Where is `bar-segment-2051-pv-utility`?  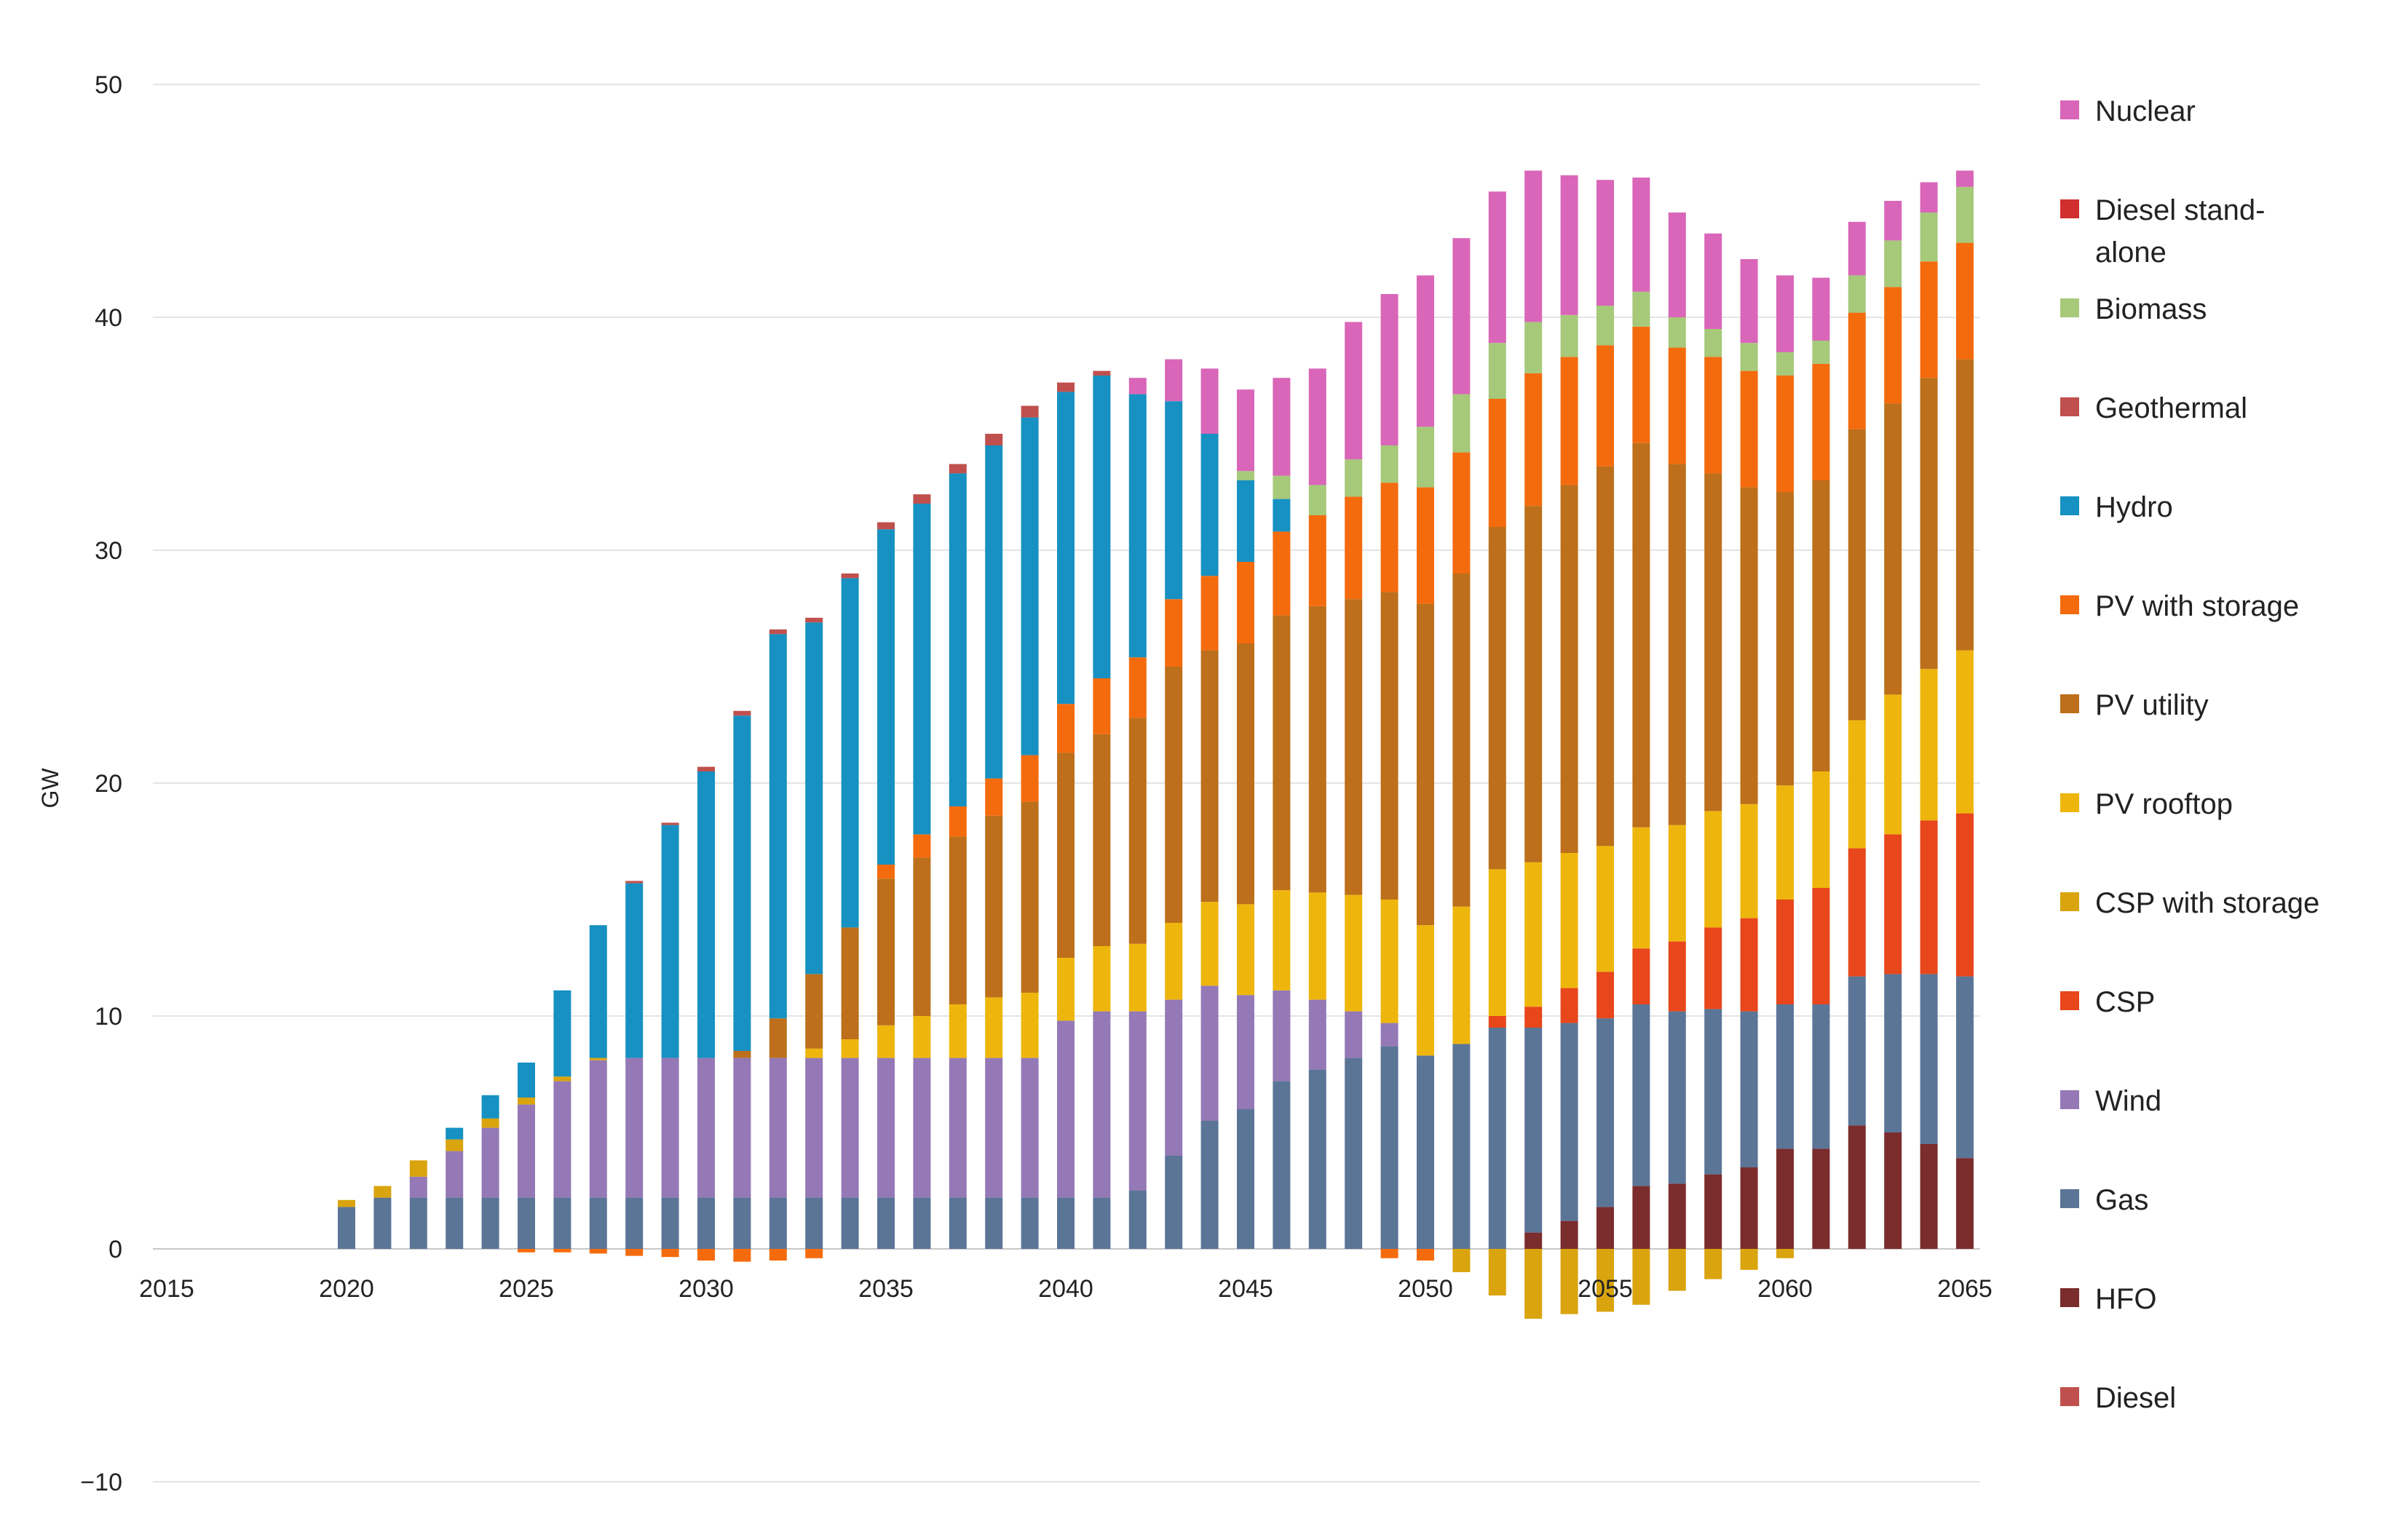
bar-segment-2051-pv-utility is located at coordinates (1461, 740).